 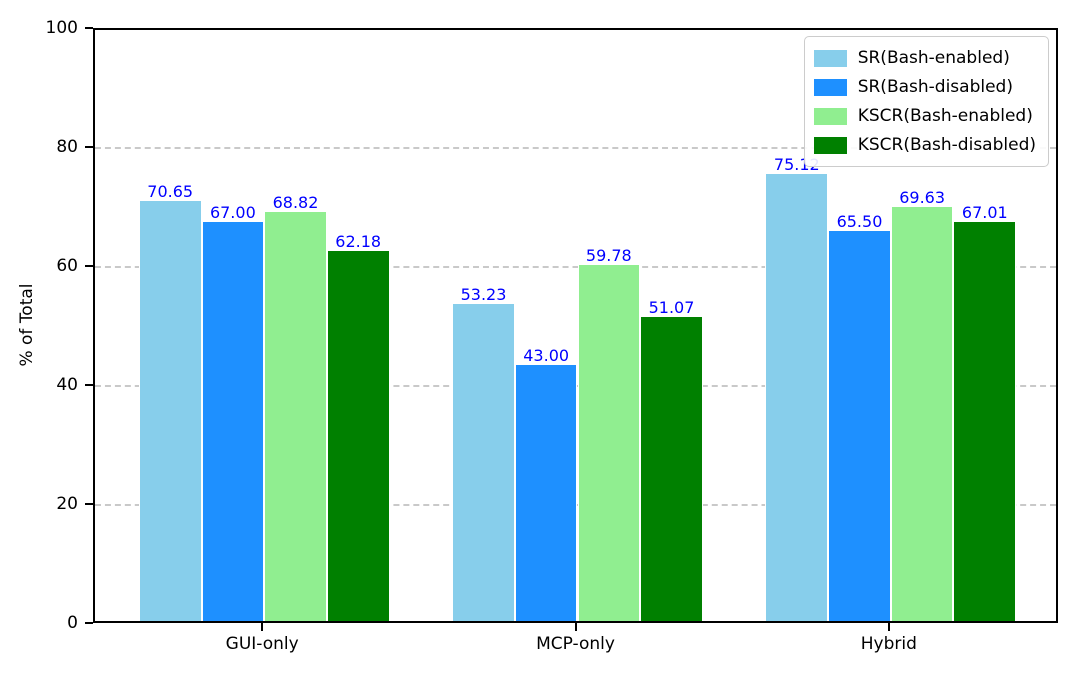 What do you see at coordinates (946, 145) in the screenshot?
I see `legend-label: KSCR(Bash-disabled)` at bounding box center [946, 145].